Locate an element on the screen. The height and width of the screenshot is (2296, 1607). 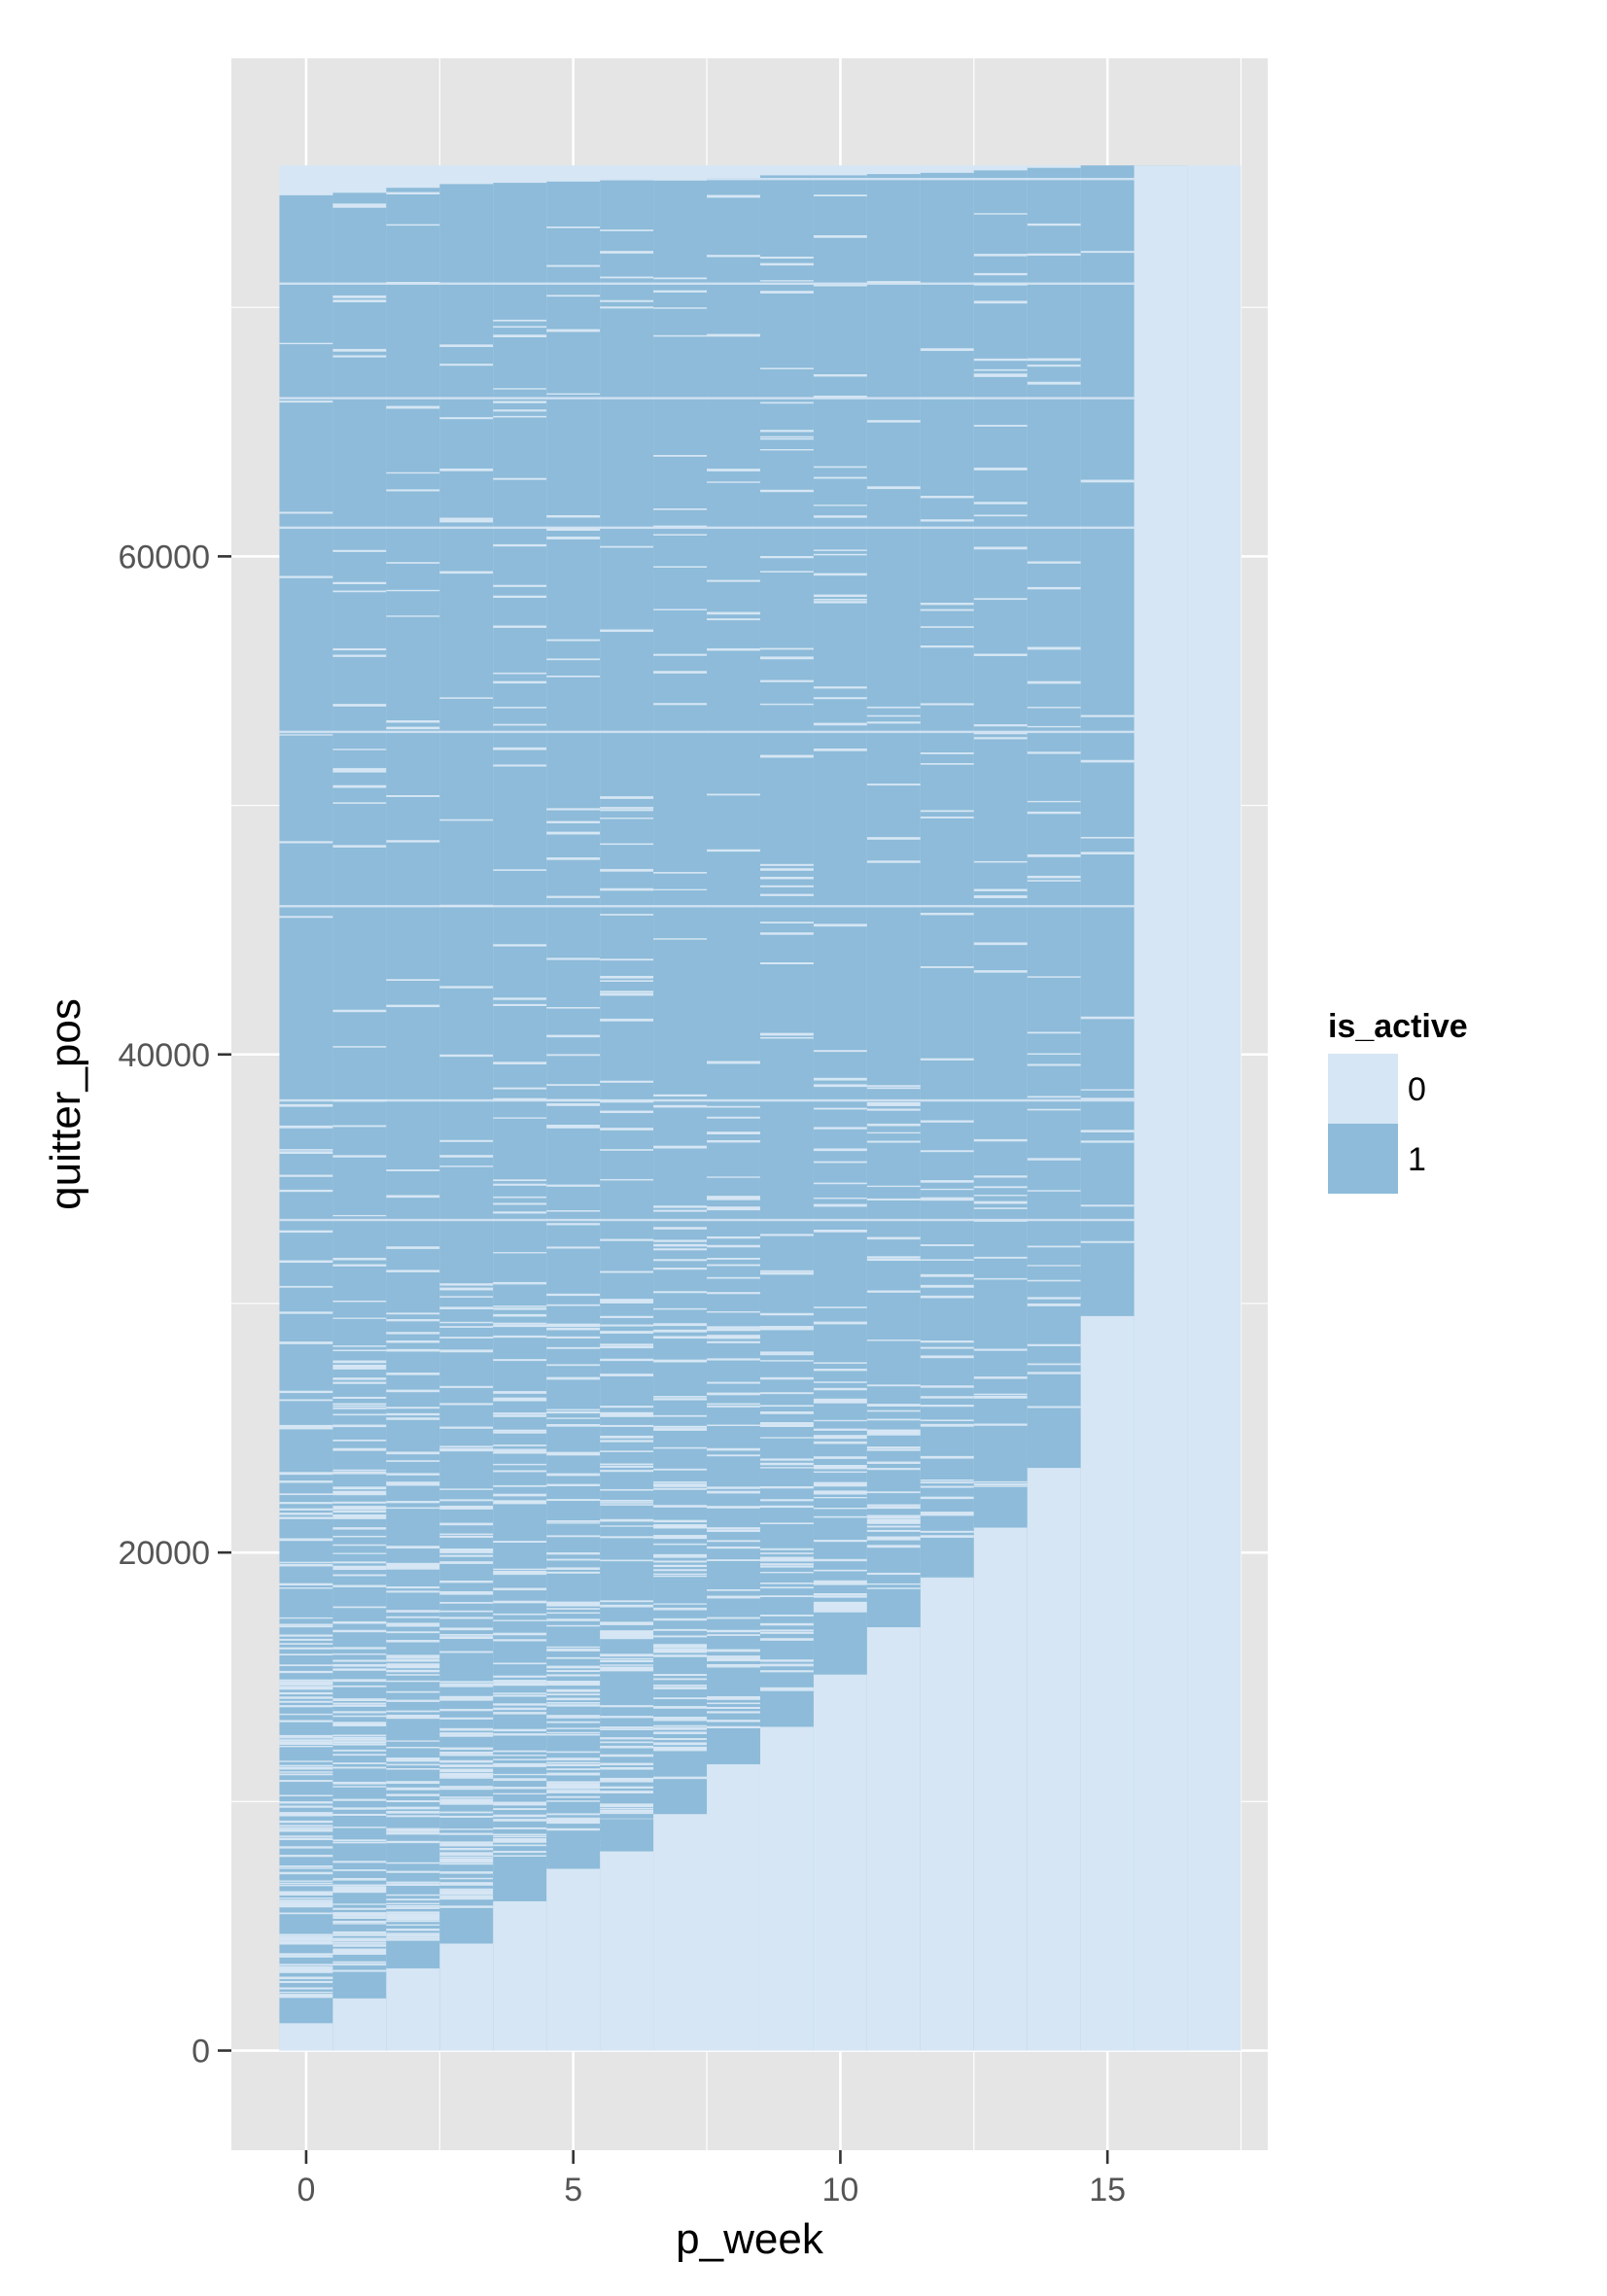
legend-label-1: 1 is located at coordinates (1417, 1159).